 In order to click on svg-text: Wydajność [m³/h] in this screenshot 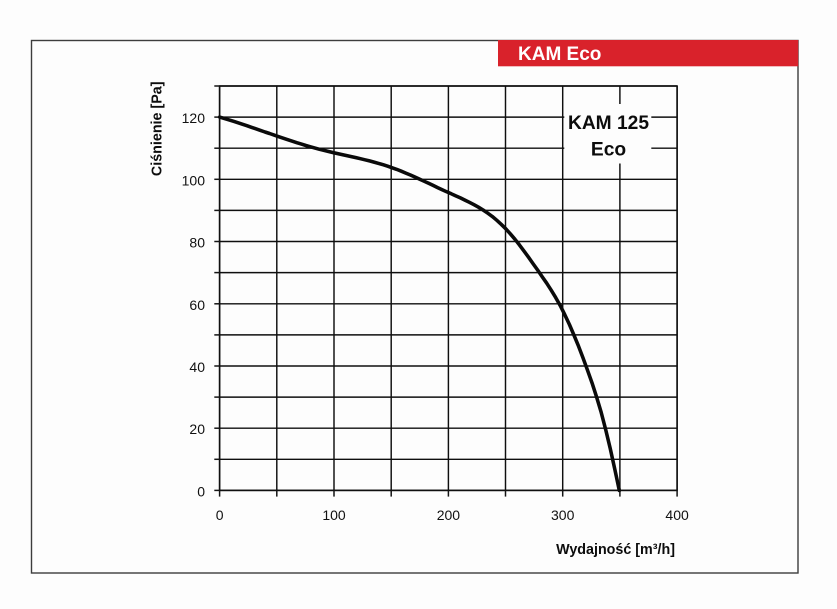, I will do `click(615, 550)`.